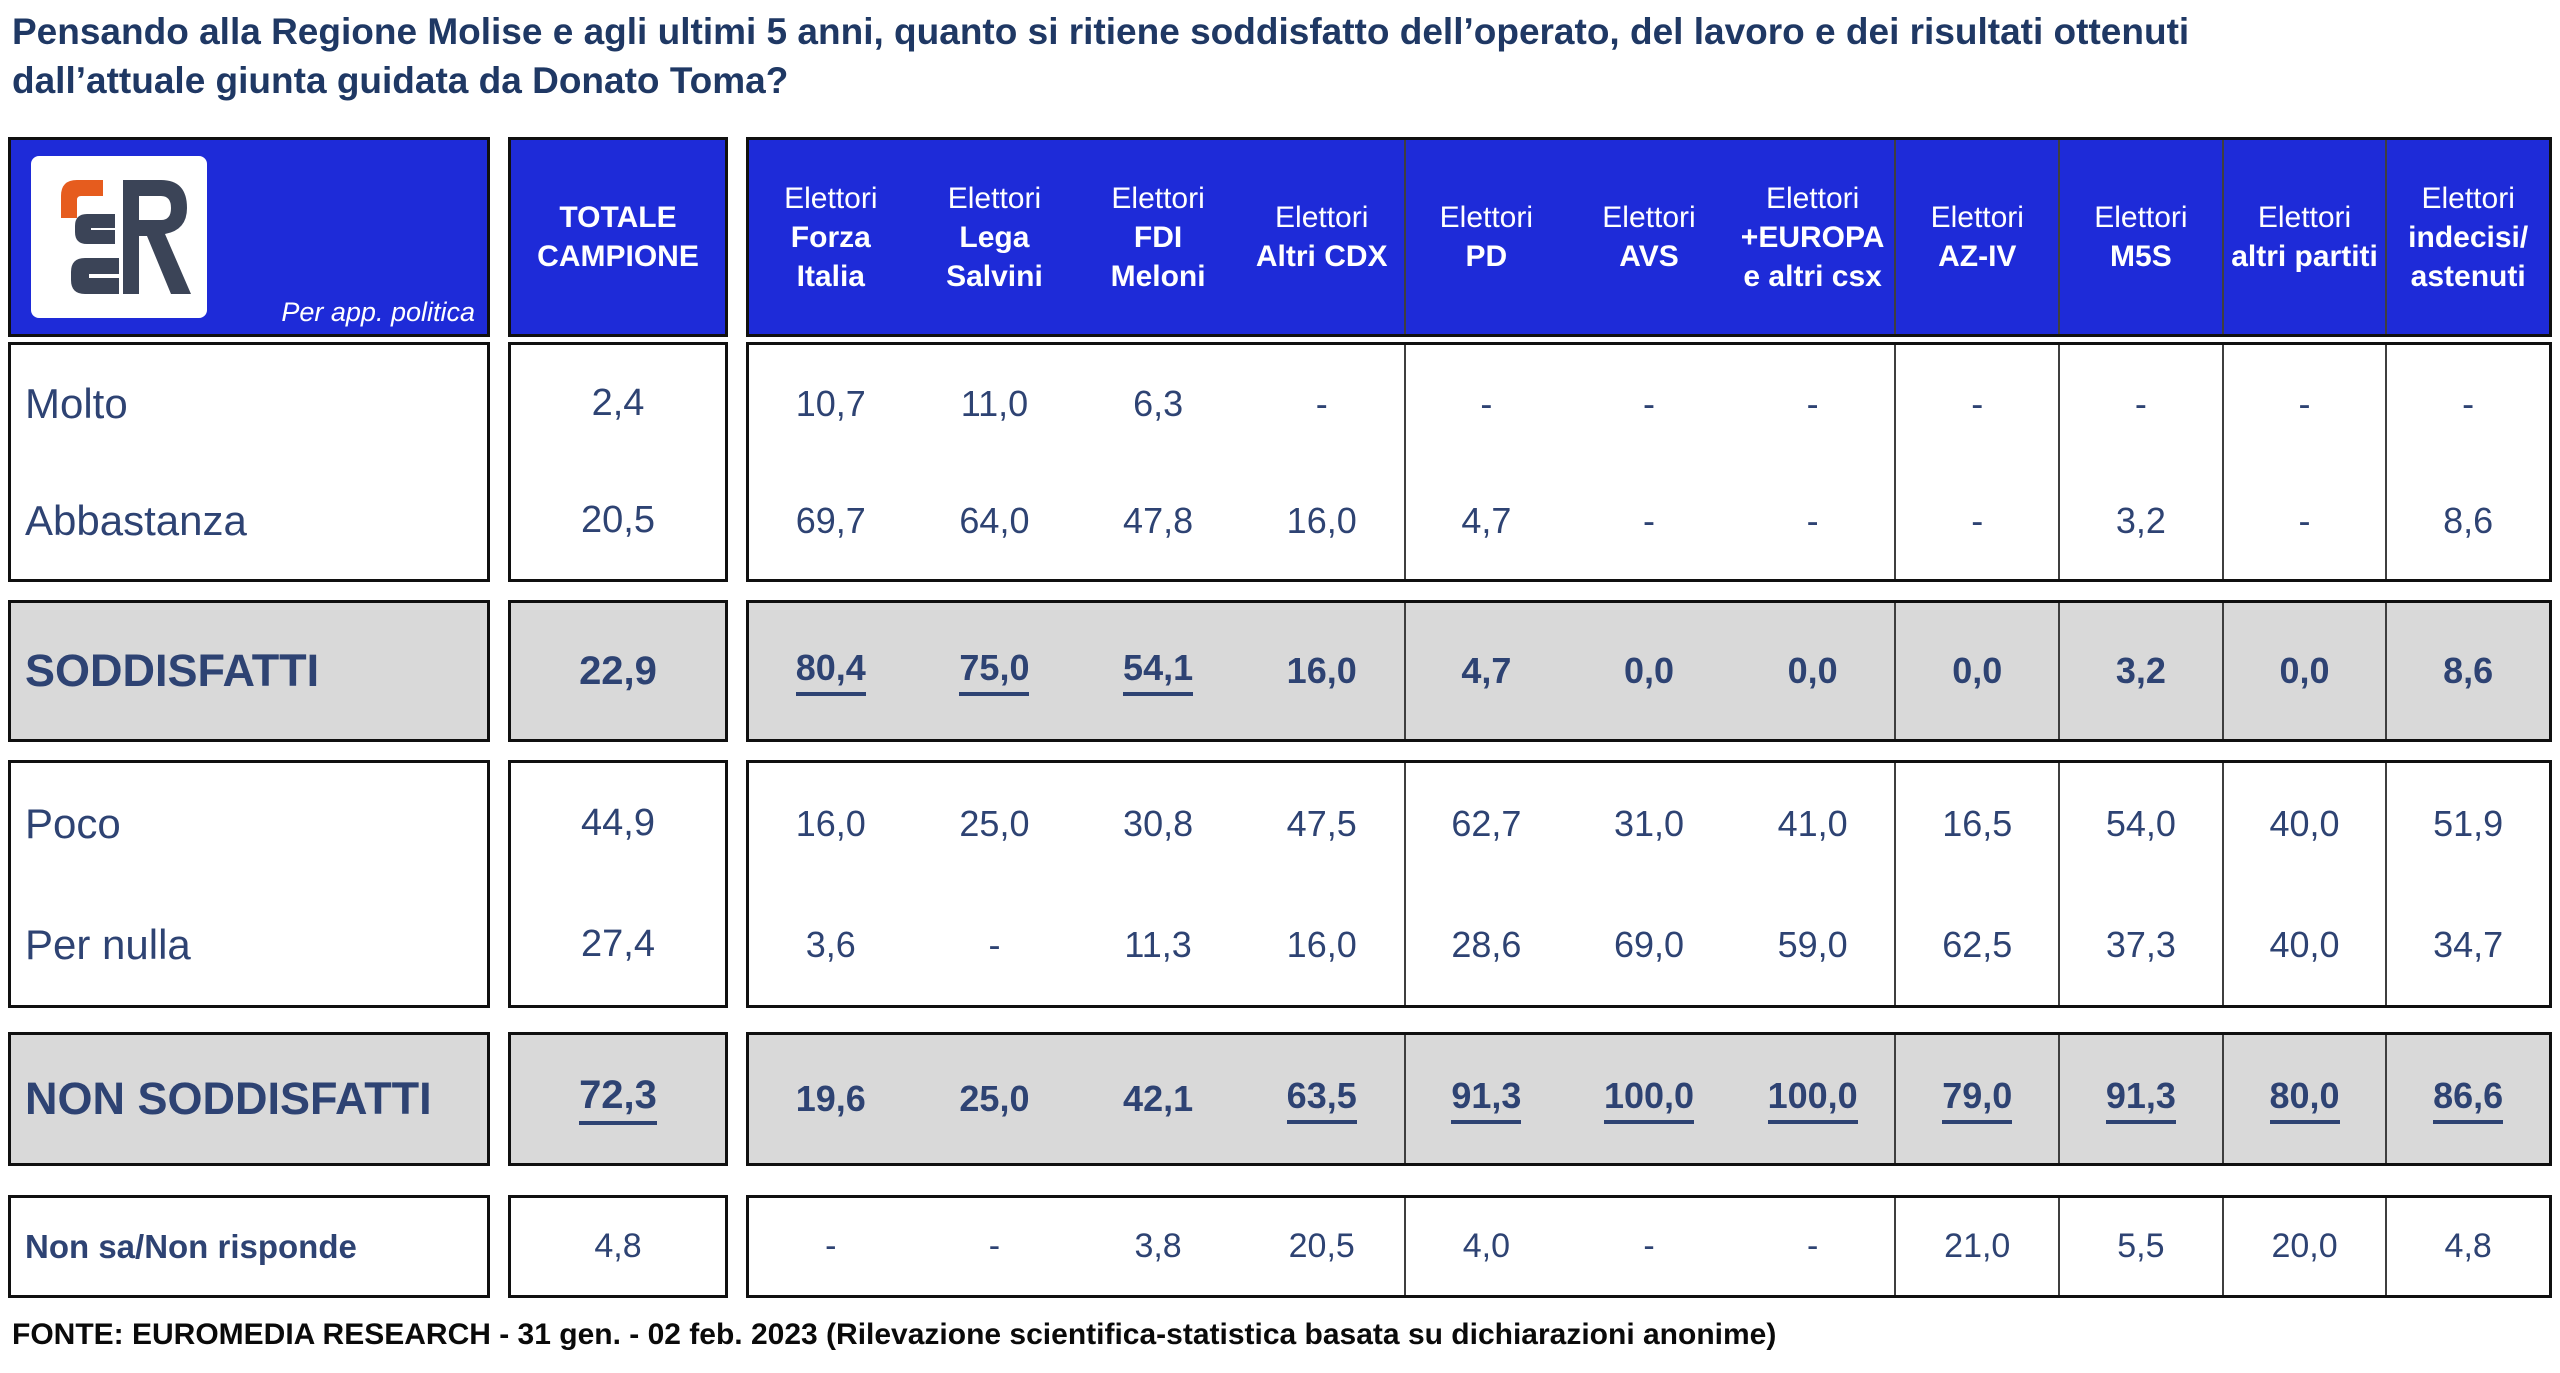 Image resolution: width=2560 pixels, height=1373 pixels. I want to click on cell-value: 20,0, so click(2304, 1246).